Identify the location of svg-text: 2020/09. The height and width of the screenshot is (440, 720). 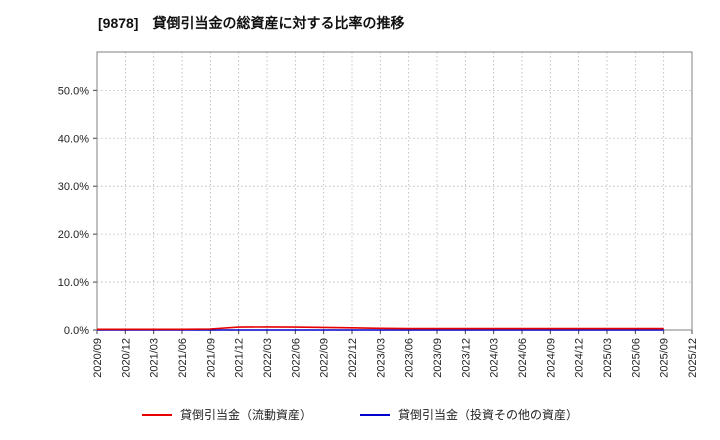
(98, 358).